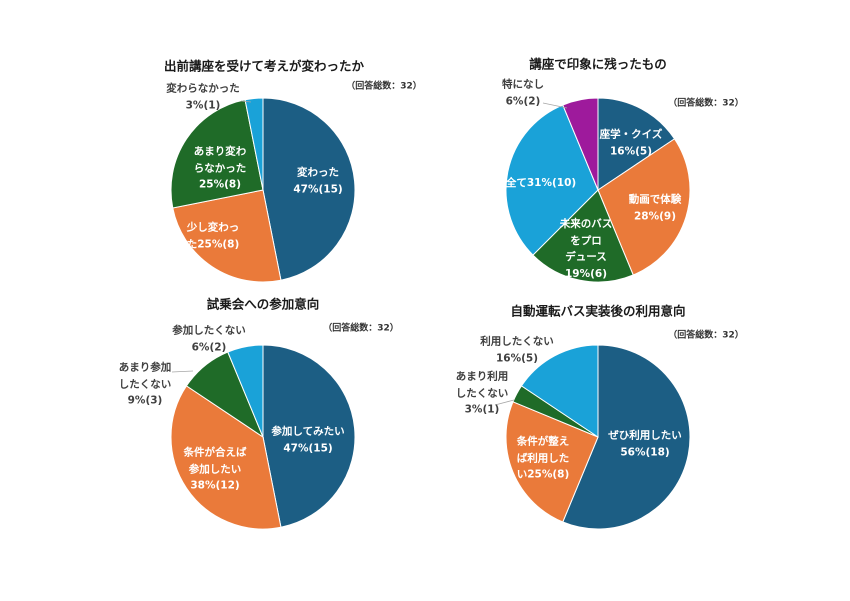 The height and width of the screenshot is (601, 850). Describe the element at coordinates (264, 66) in the screenshot. I see `chart-title: 出前講座を受けて考えが変わったか` at that location.